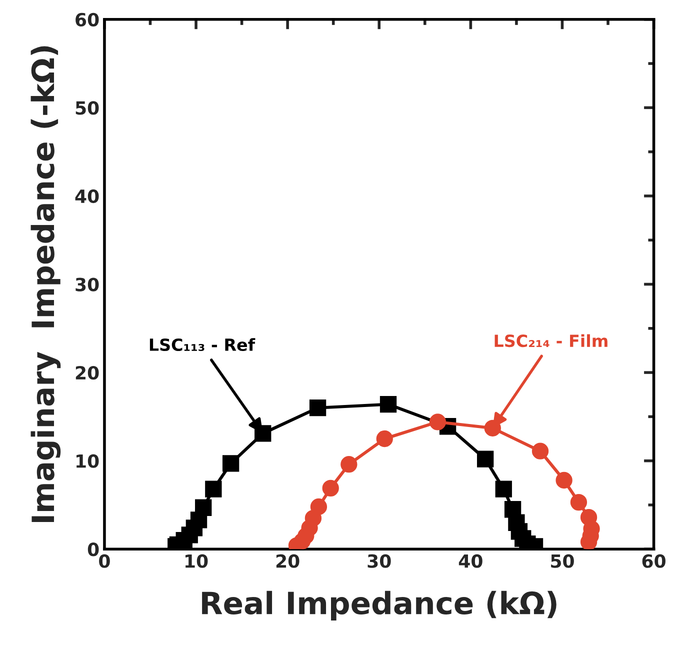 The width and height of the screenshot is (674, 646). I want to click on y-axis-title: Imaginary Impedance (-kΩ), so click(45, 284).